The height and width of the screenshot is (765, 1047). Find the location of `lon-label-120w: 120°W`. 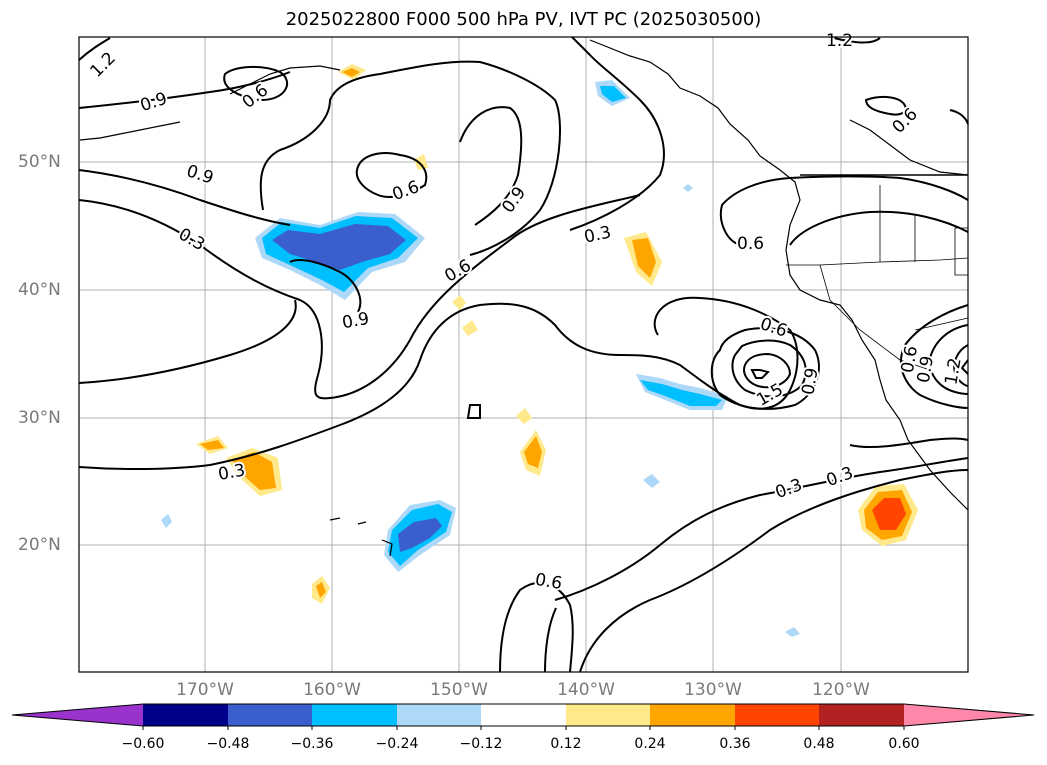

lon-label-120w: 120°W is located at coordinates (841, 690).